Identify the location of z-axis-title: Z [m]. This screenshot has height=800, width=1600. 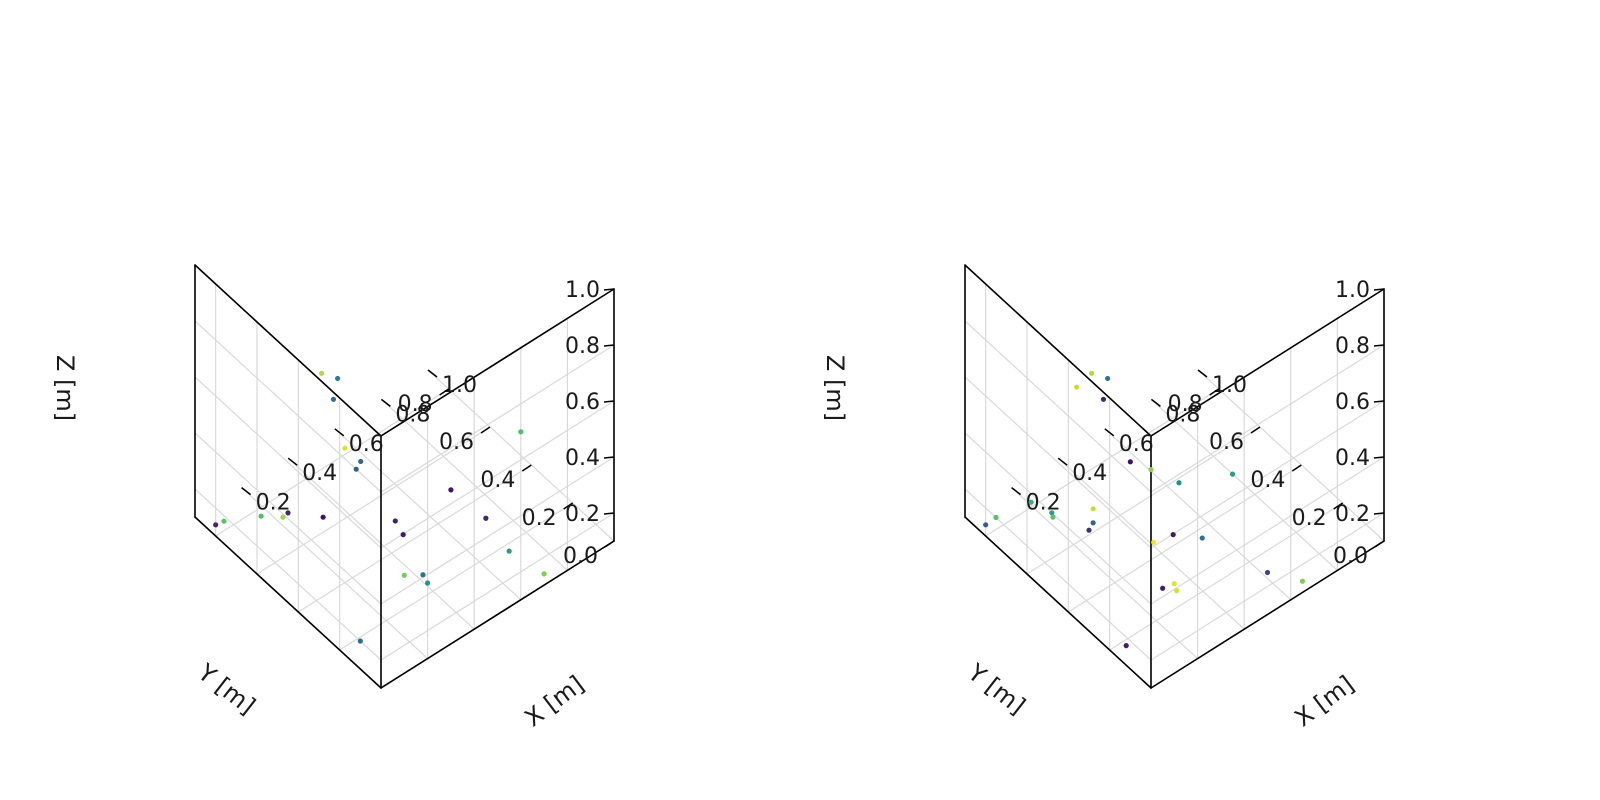
(835, 388).